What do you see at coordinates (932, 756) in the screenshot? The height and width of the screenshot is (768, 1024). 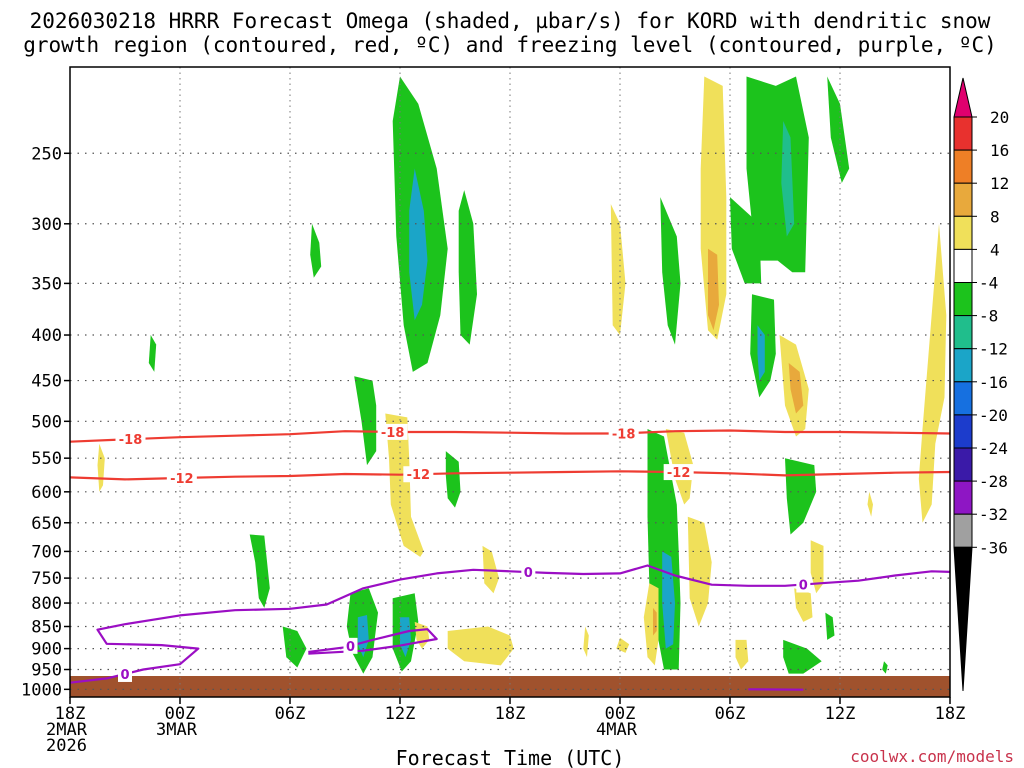 I see `credit-text: coolwx.com/models` at bounding box center [932, 756].